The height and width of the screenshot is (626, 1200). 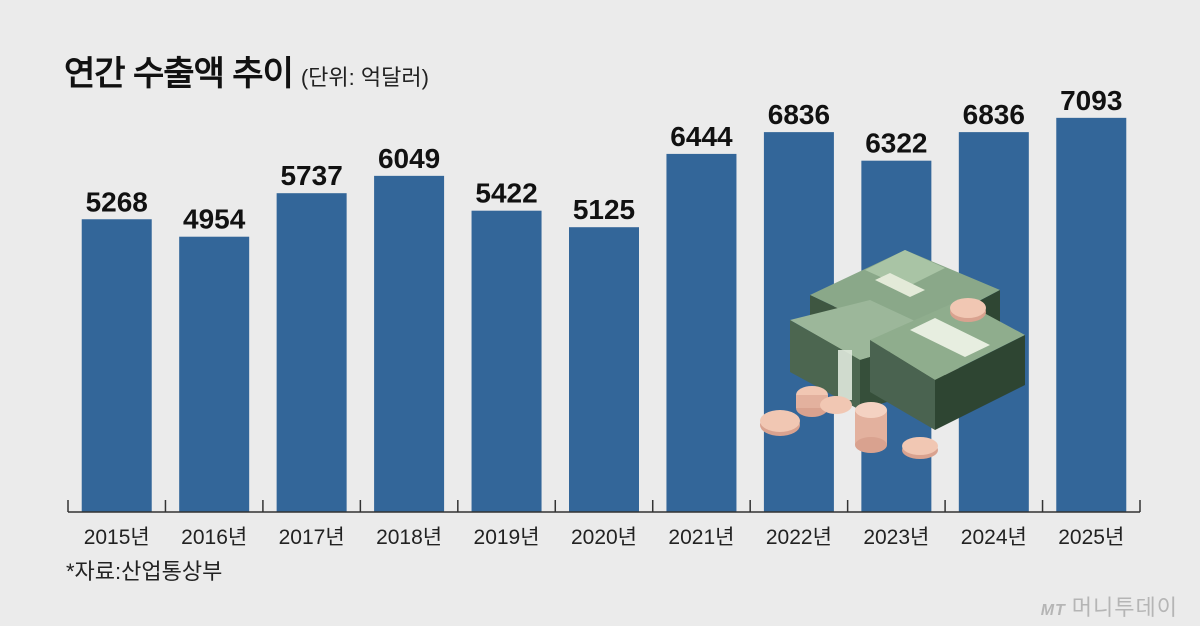 I want to click on bar-2021년, so click(x=701, y=332).